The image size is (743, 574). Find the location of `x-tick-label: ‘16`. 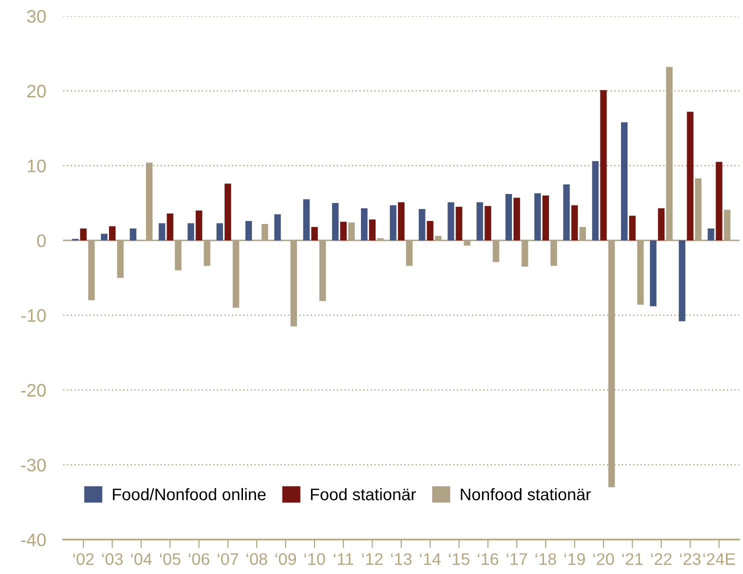

x-tick-label: ‘16 is located at coordinates (488, 559).